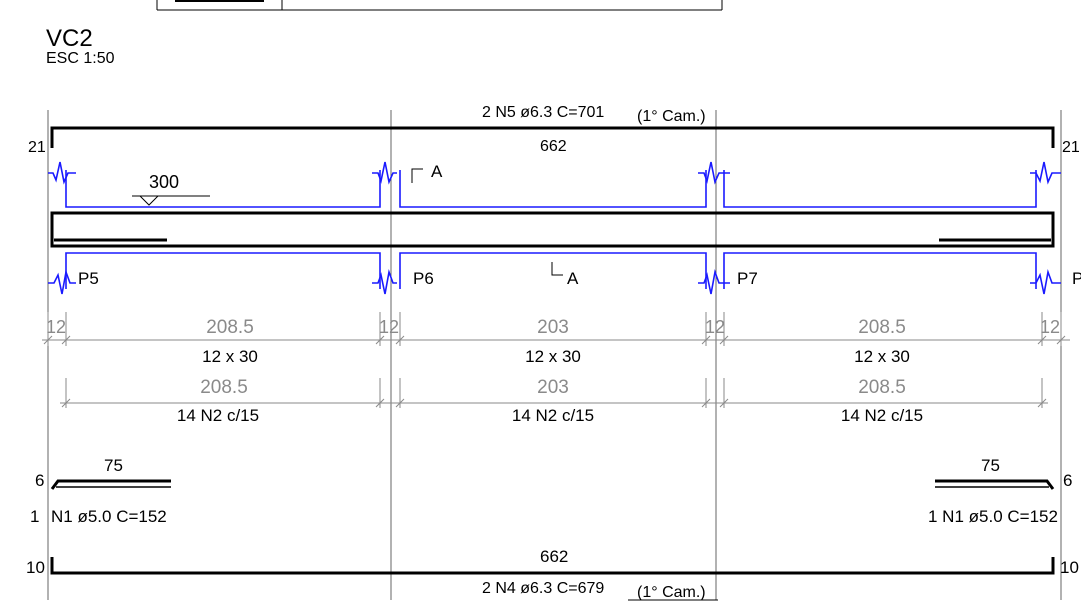 This screenshot has height=606, width=1081. Describe the element at coordinates (990, 465) in the screenshot. I see `anchor-right-length: 75` at that location.